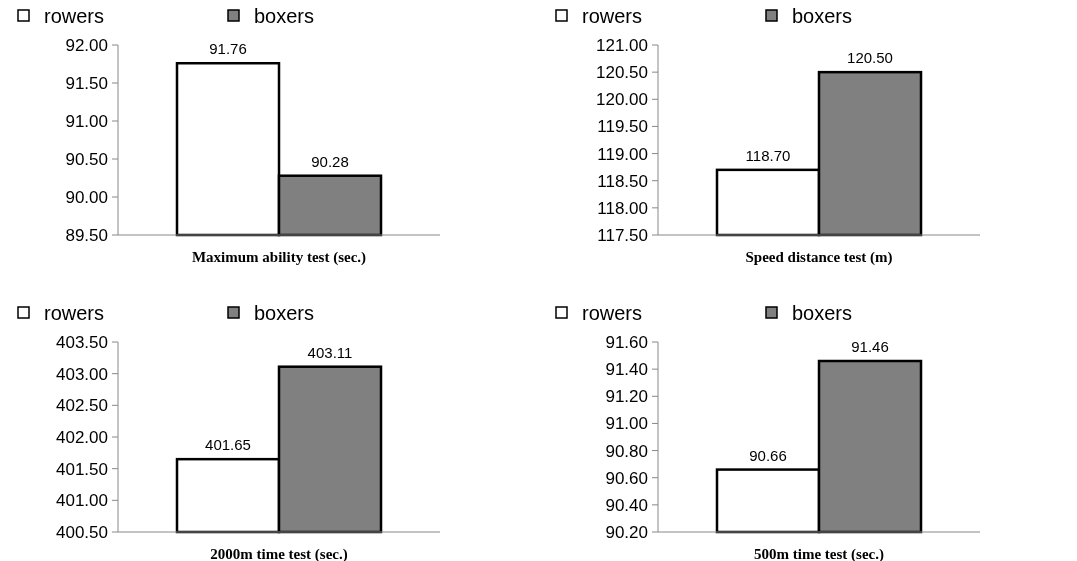 The height and width of the screenshot is (561, 1077). What do you see at coordinates (622, 181) in the screenshot?
I see `y-tick-label: 118.50` at bounding box center [622, 181].